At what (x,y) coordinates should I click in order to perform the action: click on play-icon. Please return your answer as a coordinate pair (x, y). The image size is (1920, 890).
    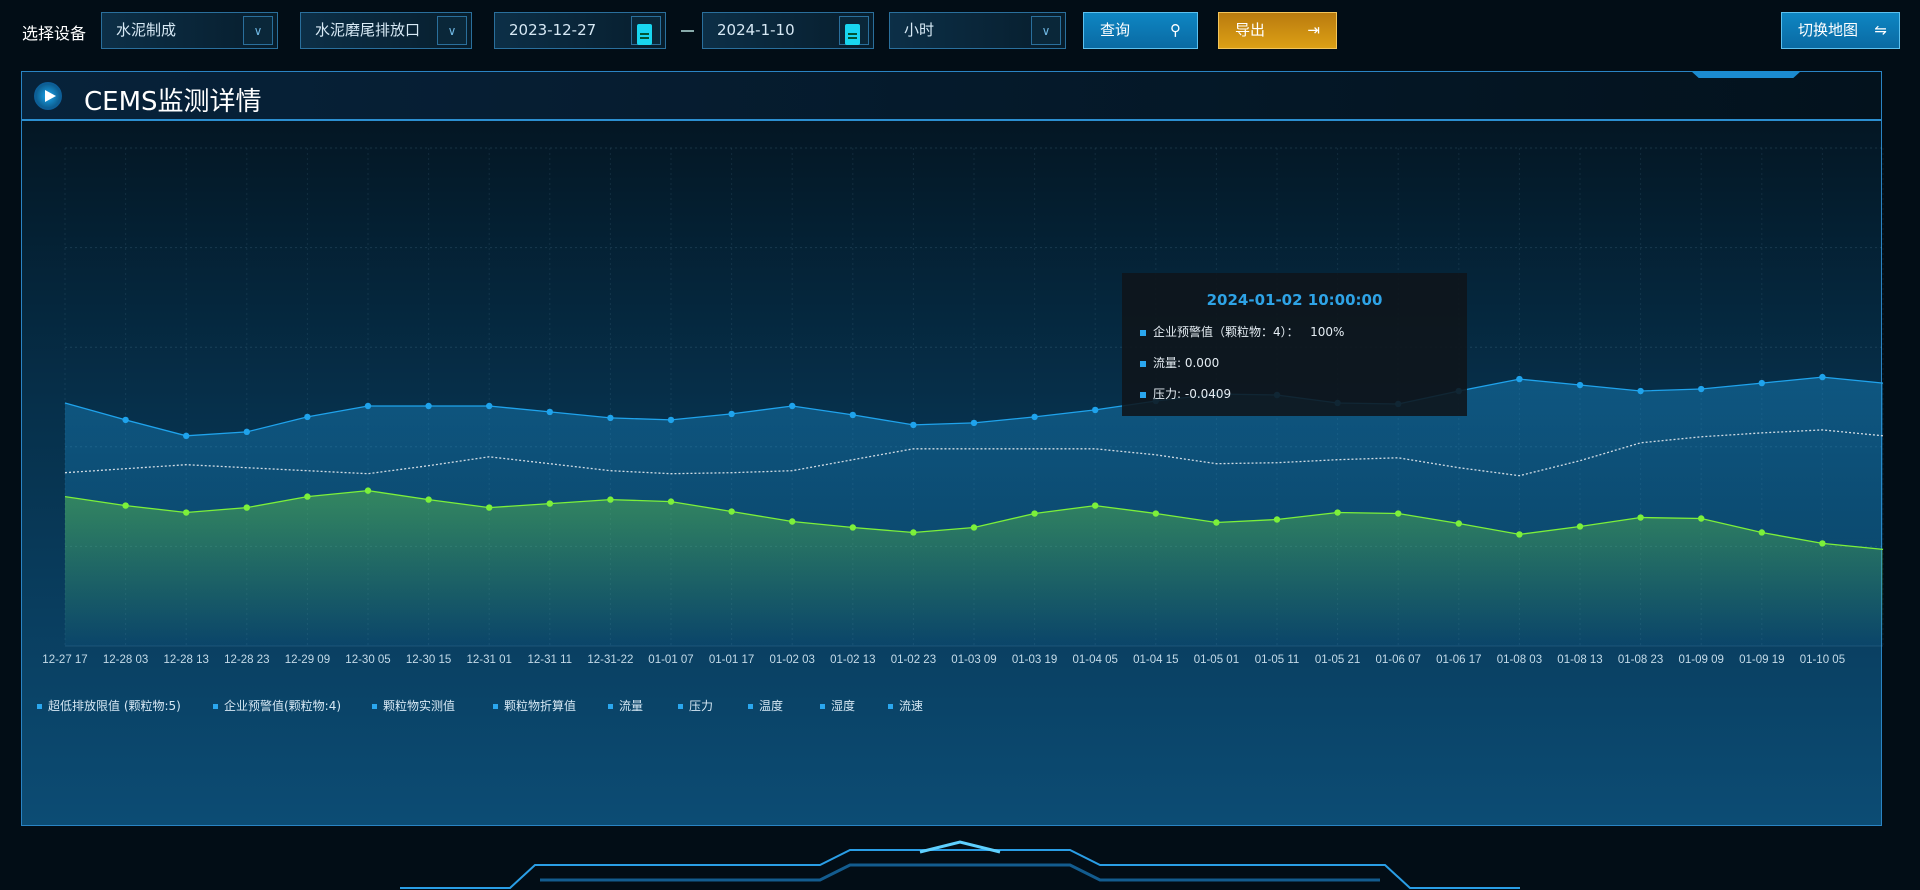
    Looking at the image, I should click on (48, 96).